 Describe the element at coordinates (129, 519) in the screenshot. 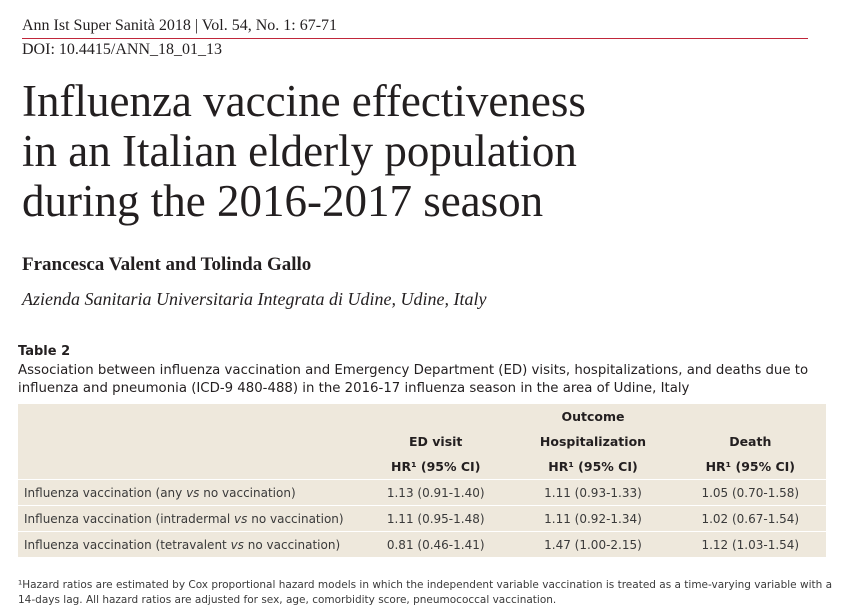

I see `label-part: Influenza vaccination (intradermal` at that location.